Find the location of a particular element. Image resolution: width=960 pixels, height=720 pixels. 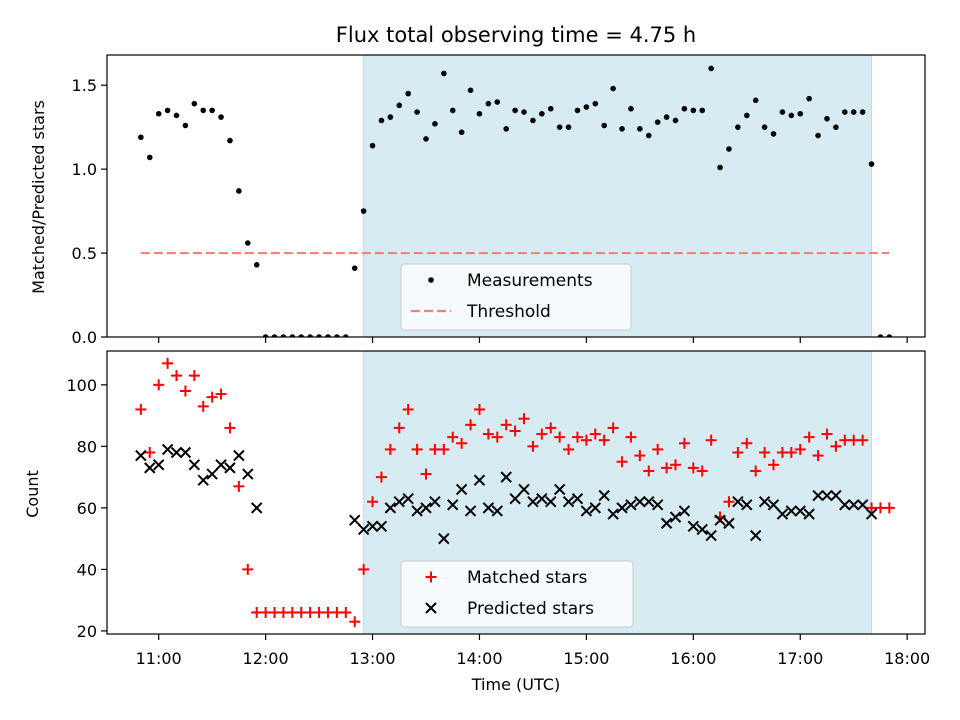

legend-label: Predicted stars is located at coordinates (530, 609).